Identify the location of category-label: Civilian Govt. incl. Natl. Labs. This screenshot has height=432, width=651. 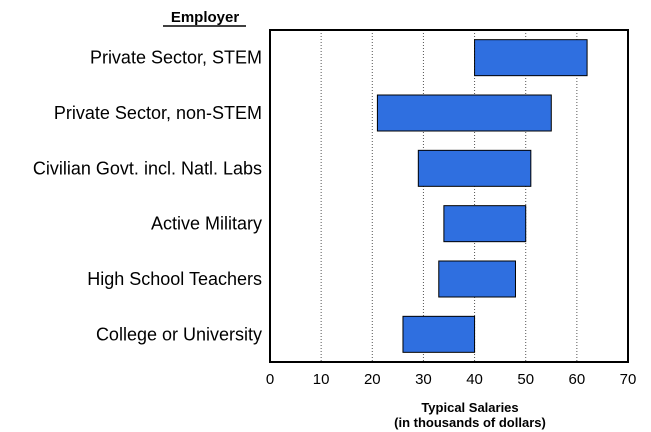
(147, 168).